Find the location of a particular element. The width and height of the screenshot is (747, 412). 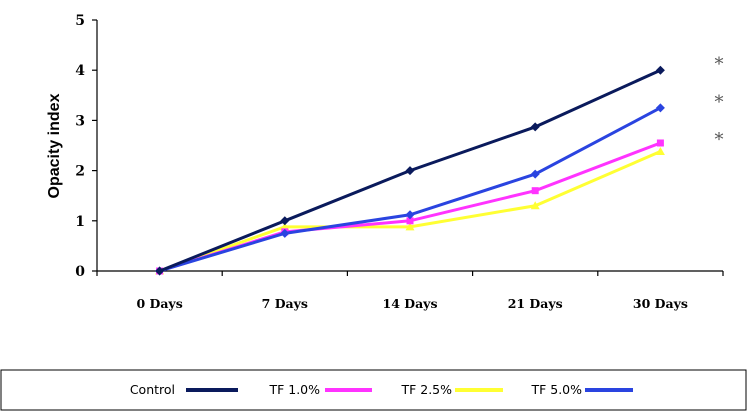

legend-label: TF 2.5% is located at coordinates (426, 389).